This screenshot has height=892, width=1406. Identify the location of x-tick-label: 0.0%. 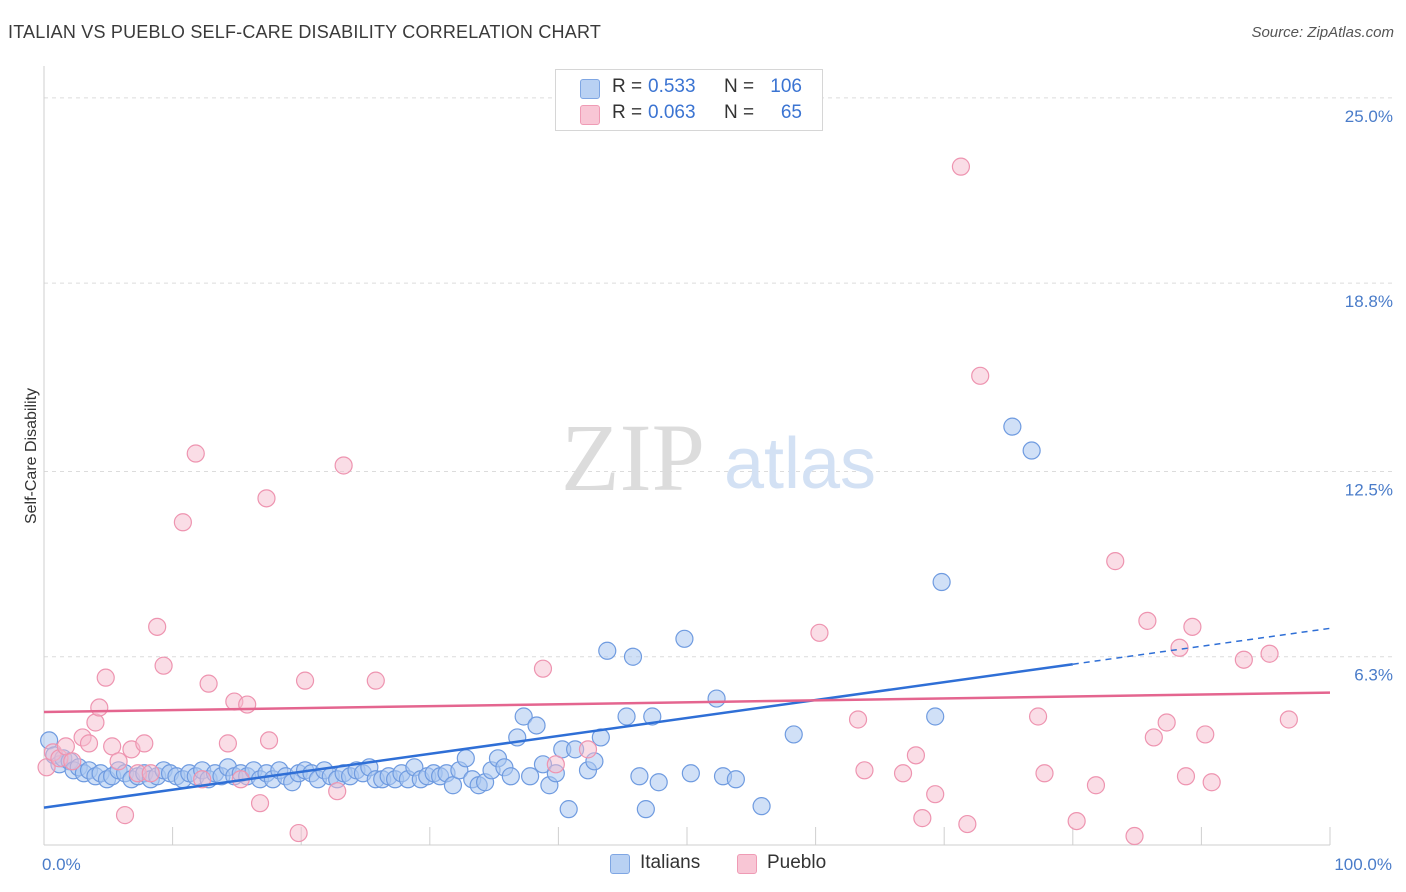
(61, 864).